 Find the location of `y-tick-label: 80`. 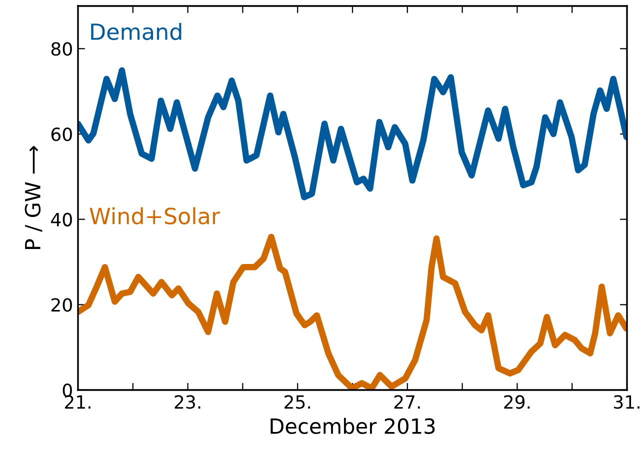

y-tick-label: 80 is located at coordinates (61, 49).